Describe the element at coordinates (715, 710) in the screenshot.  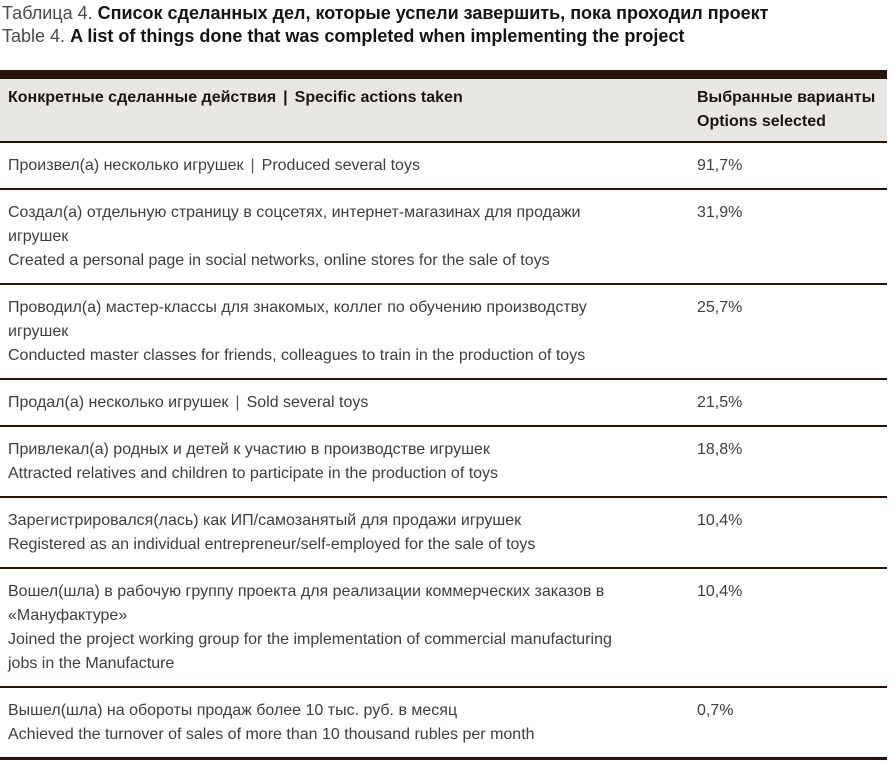
I see `row-percentage: 0,7%` at that location.